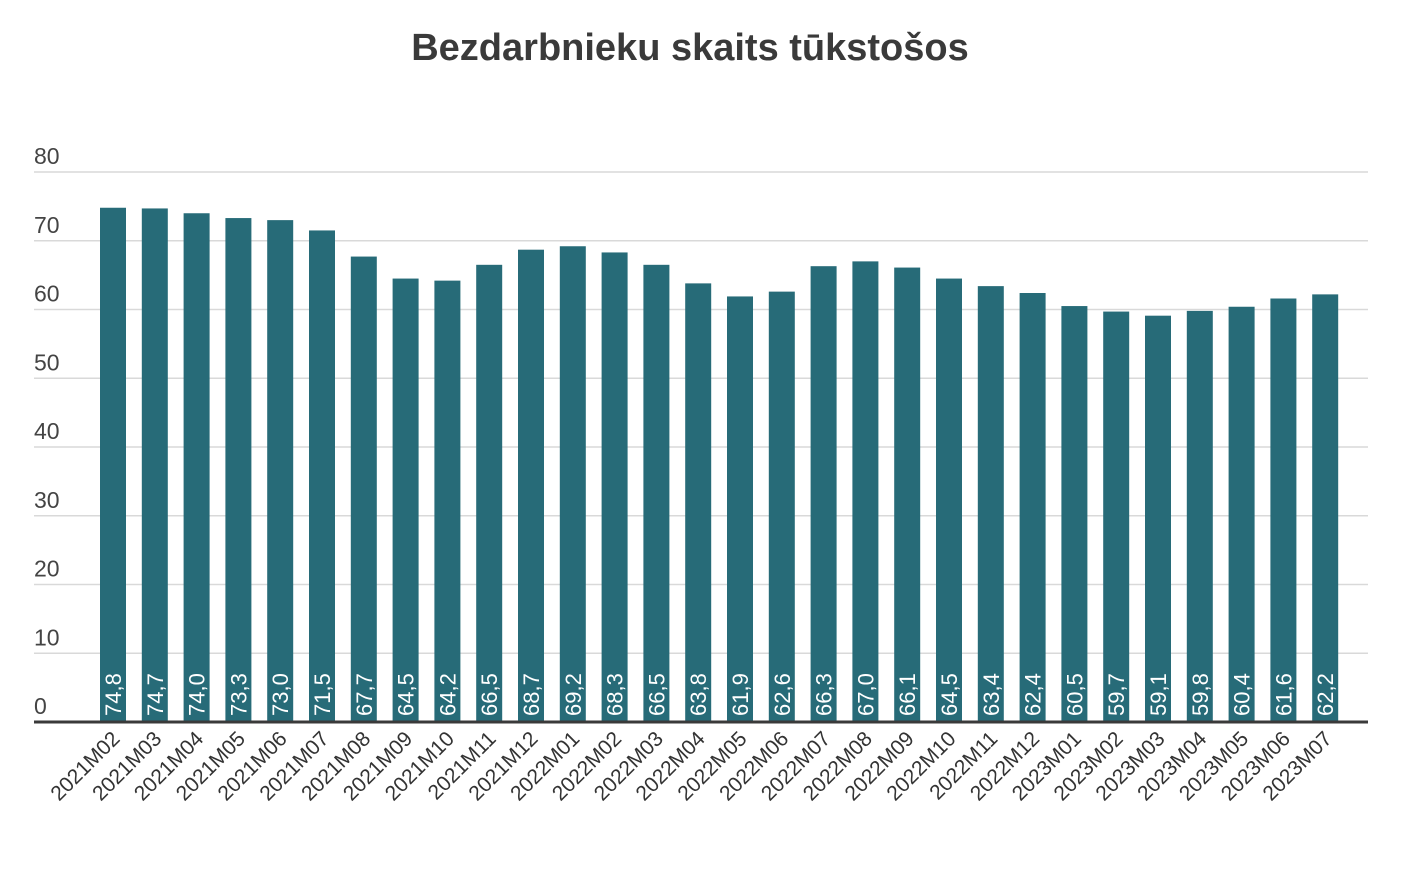 This screenshot has width=1412, height=880. I want to click on data-label: 60,5, so click(1074, 694).